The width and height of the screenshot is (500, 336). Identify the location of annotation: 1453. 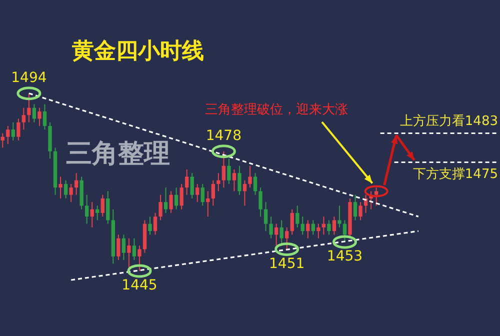
(344, 256).